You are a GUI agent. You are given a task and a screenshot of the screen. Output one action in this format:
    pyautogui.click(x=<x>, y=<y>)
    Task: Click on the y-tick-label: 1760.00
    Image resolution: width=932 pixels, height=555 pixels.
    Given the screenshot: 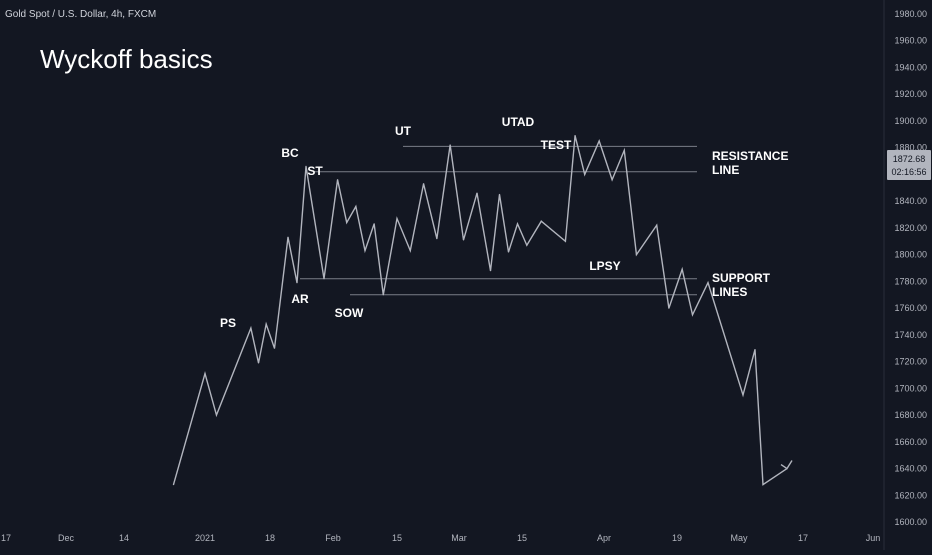 What is the action you would take?
    pyautogui.click(x=910, y=308)
    